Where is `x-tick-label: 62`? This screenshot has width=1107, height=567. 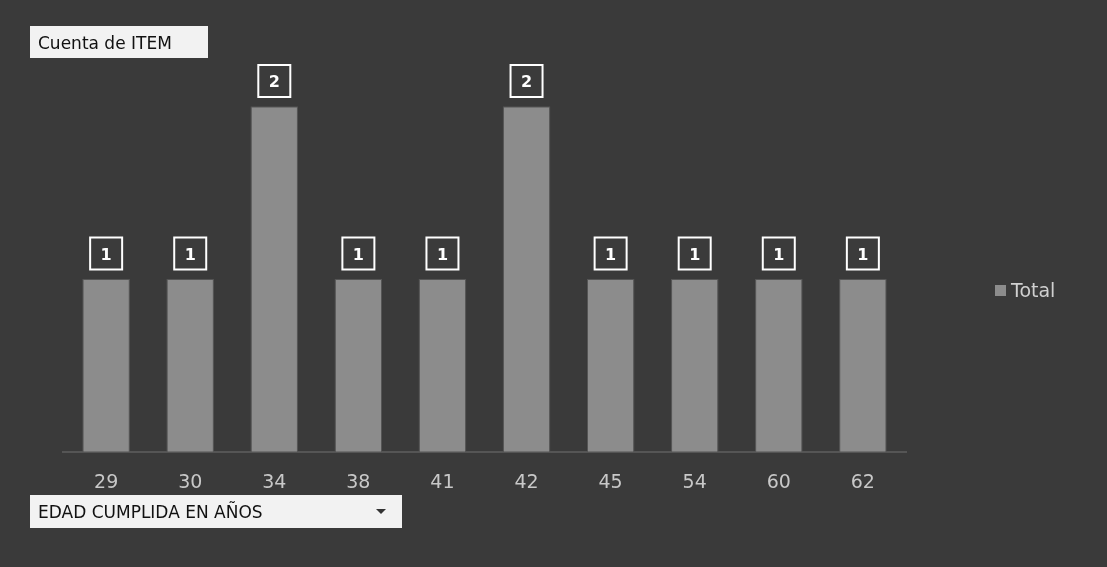
x-tick-label: 62 is located at coordinates (862, 481).